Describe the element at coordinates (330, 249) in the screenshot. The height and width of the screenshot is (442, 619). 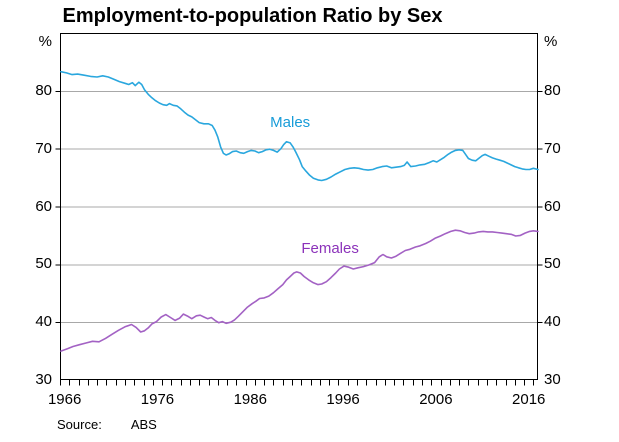
I see `females-series-label: Females` at that location.